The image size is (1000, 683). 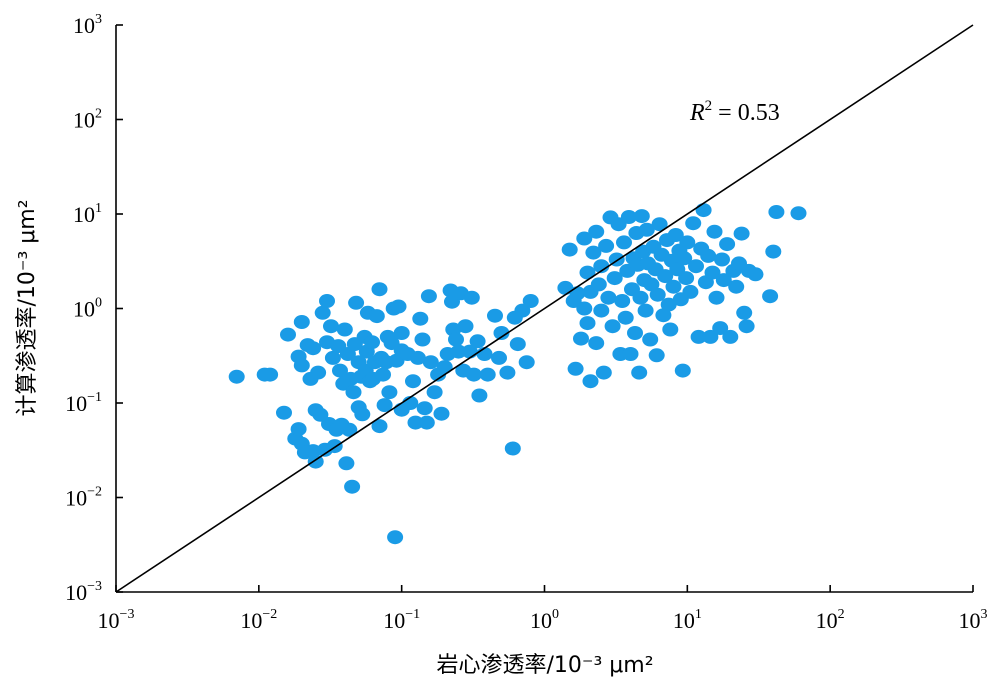 I want to click on y-tick-label: 10⁻³, so click(x=83, y=592).